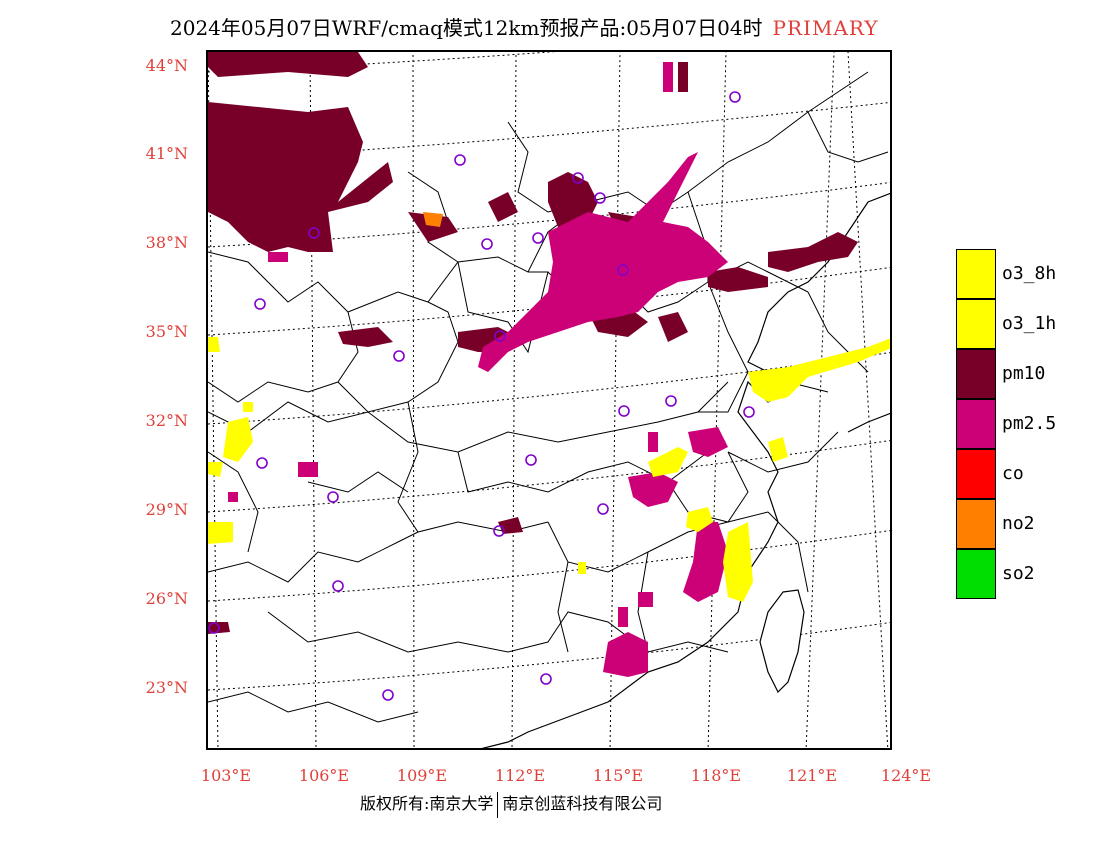 This screenshot has width=1100, height=850. What do you see at coordinates (226, 775) in the screenshot?
I see `lon-label-103: 103°E` at bounding box center [226, 775].